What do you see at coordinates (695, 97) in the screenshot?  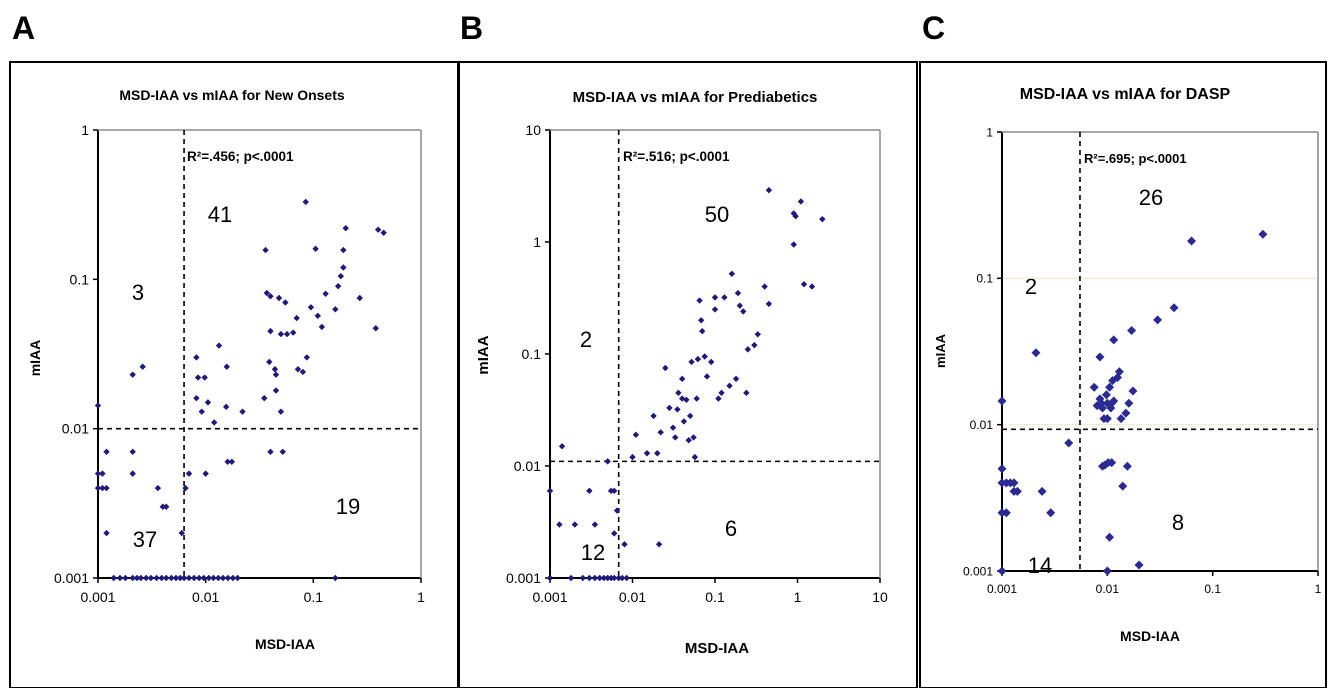 I see `chart-title: MSD-IAA vs mIAA for Prediabetics` at bounding box center [695, 97].